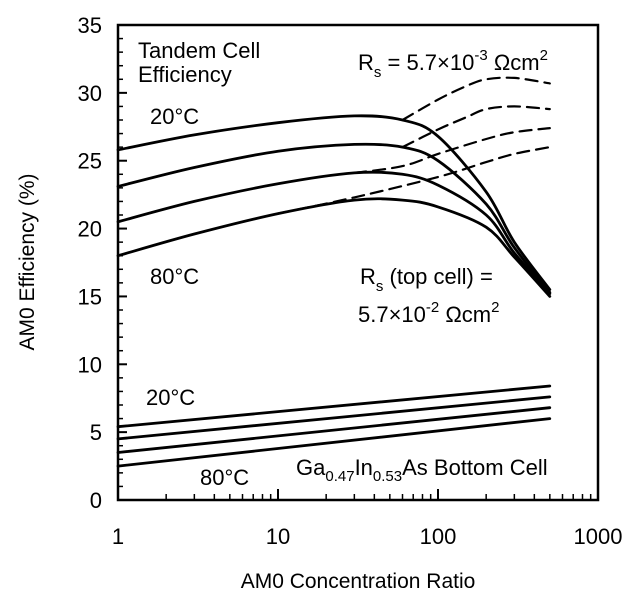  Describe the element at coordinates (339, 476) in the screenshot. I see `bottom-ga-sub: 0.47` at that location.